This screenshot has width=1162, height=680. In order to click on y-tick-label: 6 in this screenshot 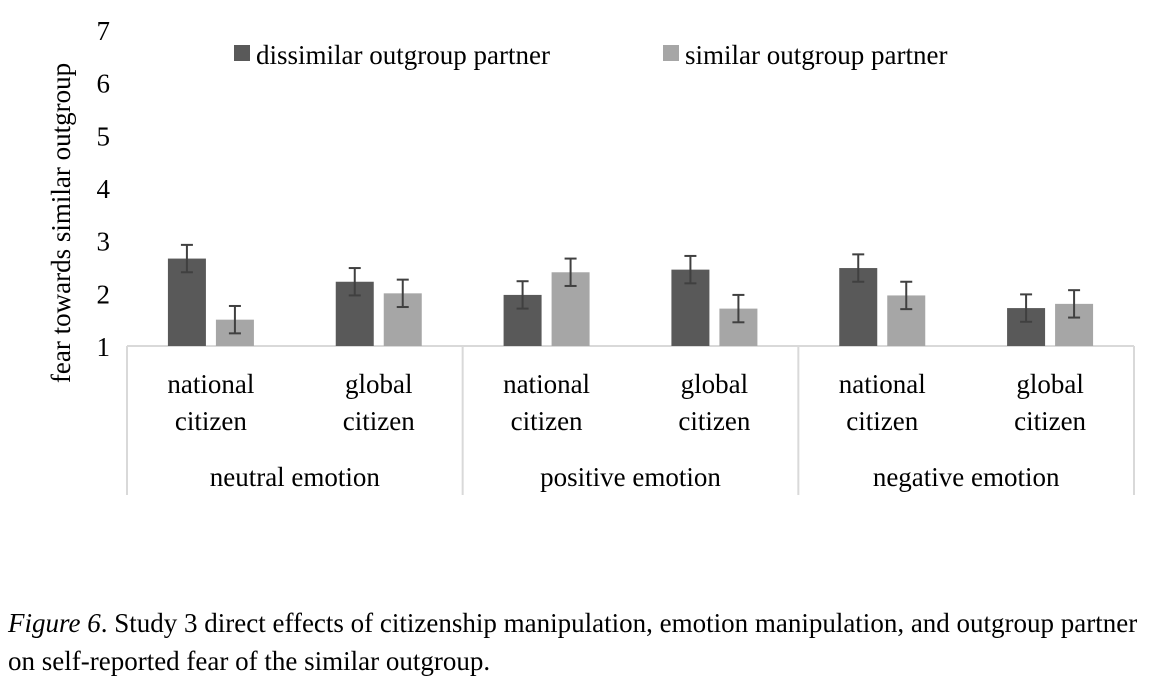, I will do `click(104, 84)`.